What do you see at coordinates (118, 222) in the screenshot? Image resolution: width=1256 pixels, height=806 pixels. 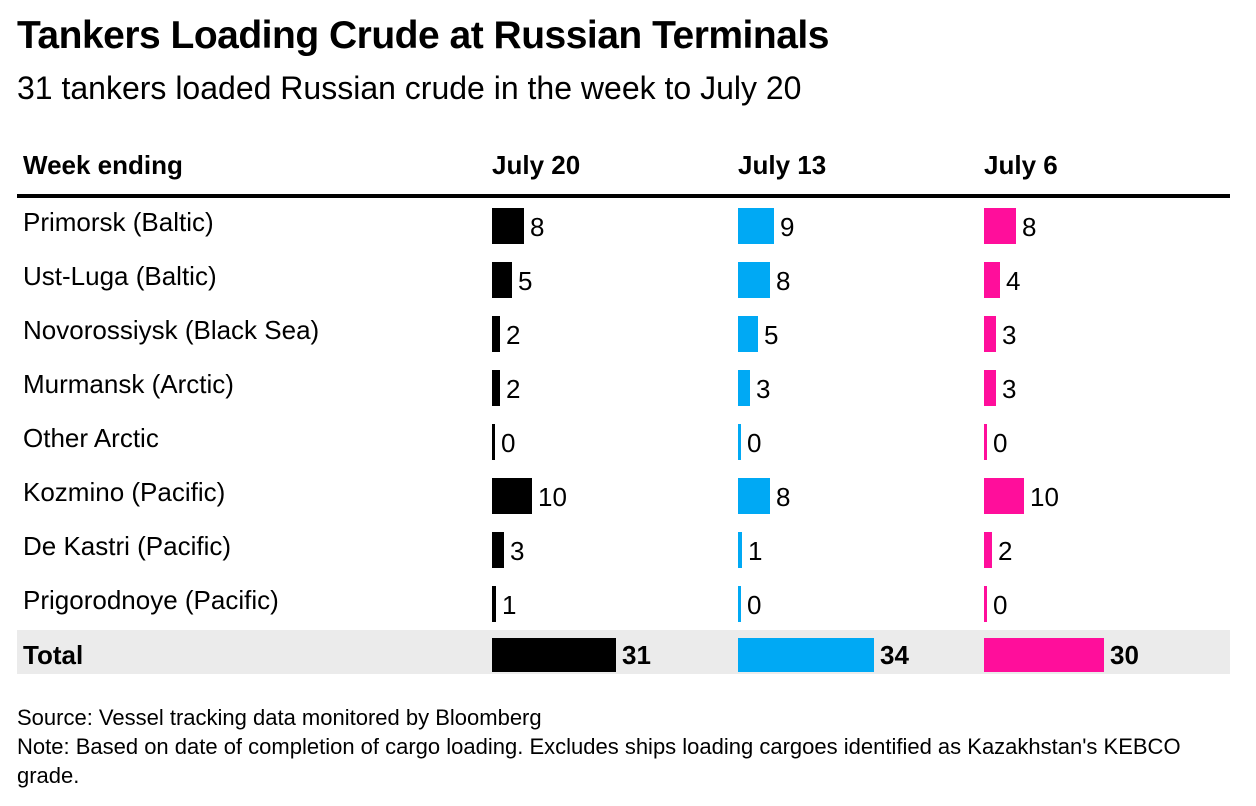 I see `terminal-label: Primorsk (Baltic)` at bounding box center [118, 222].